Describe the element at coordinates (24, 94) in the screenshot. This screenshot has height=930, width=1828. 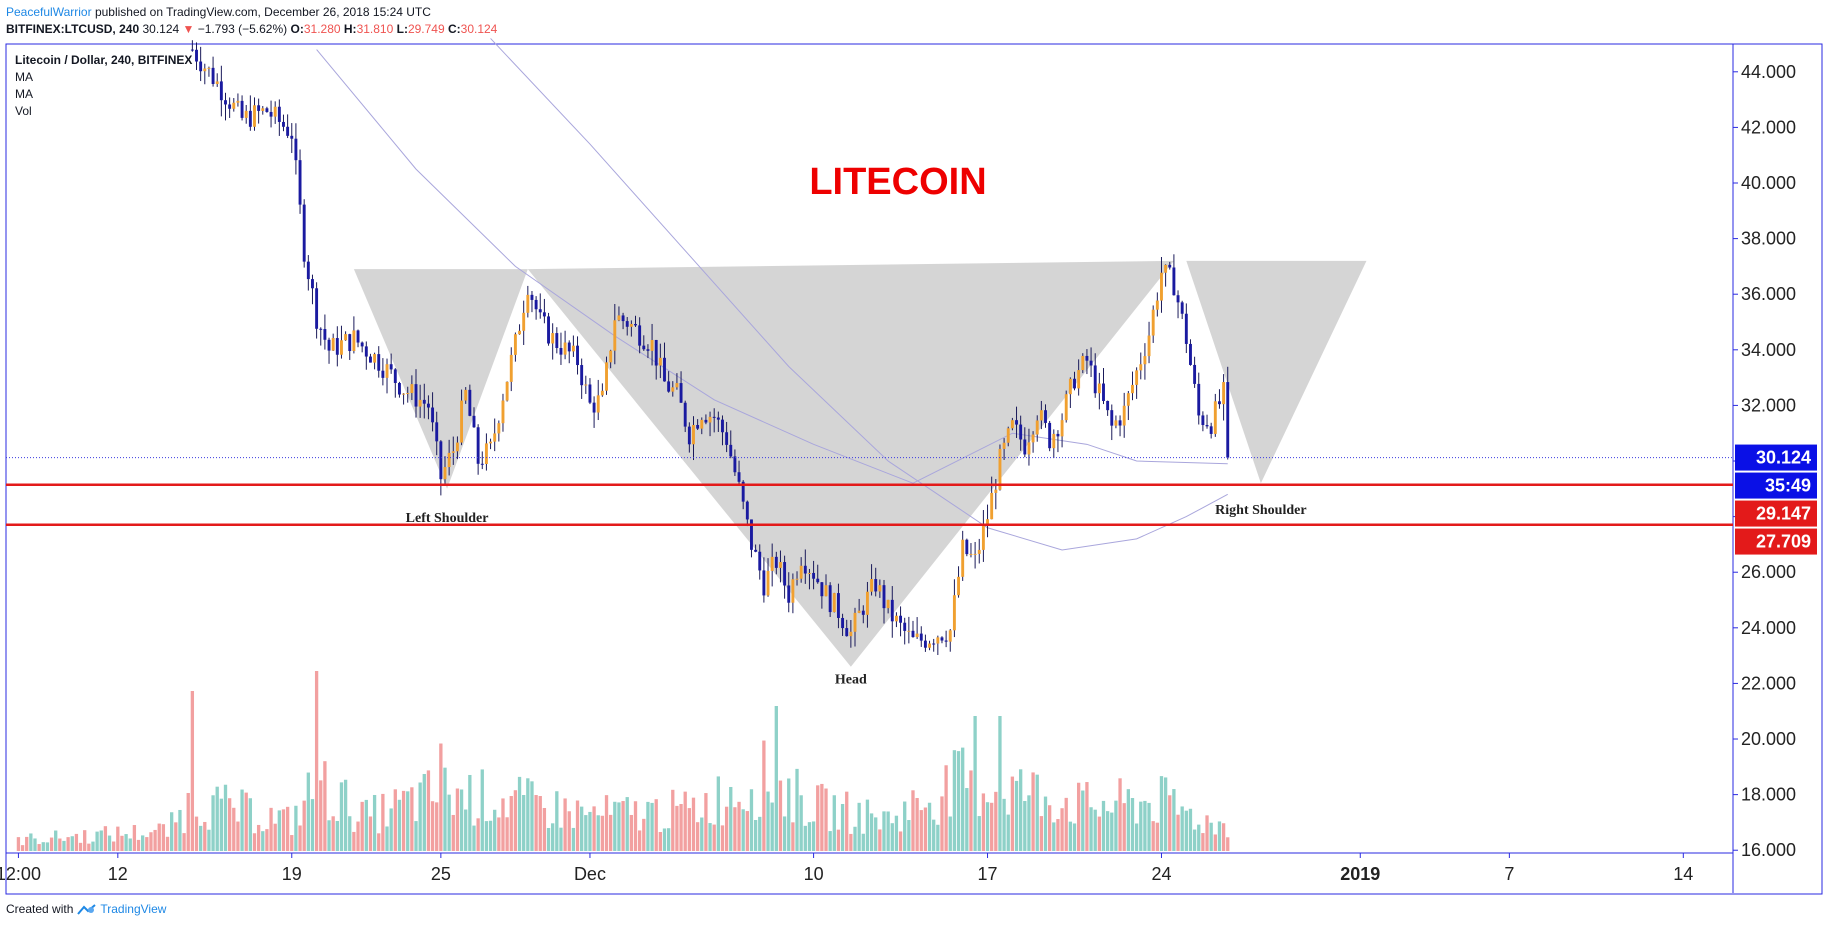
I see `legend-ma-2: MA` at that location.